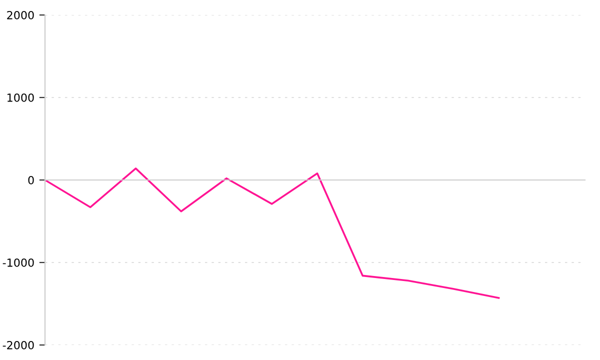  Describe the element at coordinates (21, 97) in the screenshot. I see `y-tick-label: 1000` at that location.